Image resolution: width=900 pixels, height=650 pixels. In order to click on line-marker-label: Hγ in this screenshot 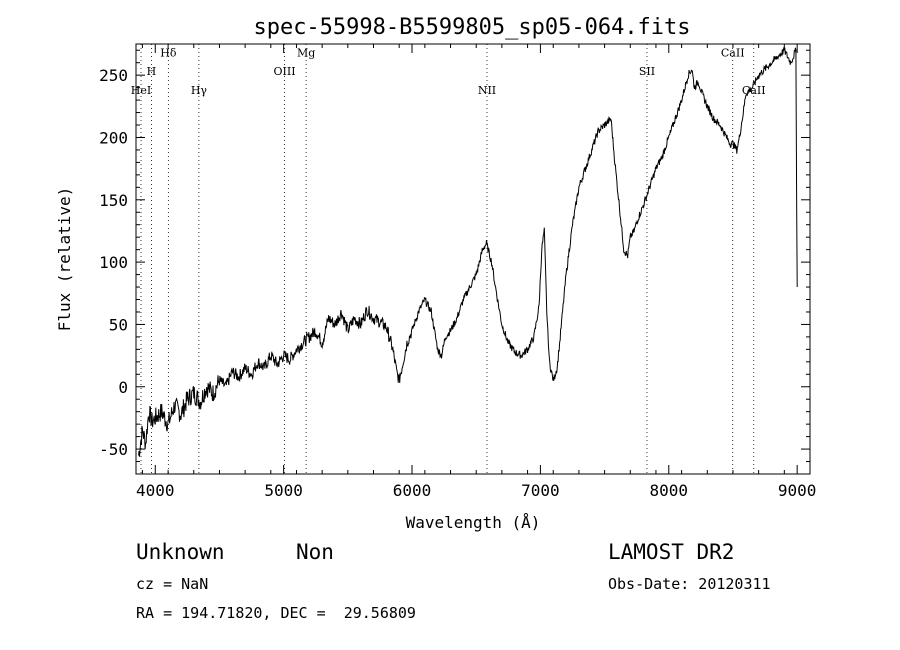, I will do `click(199, 90)`.